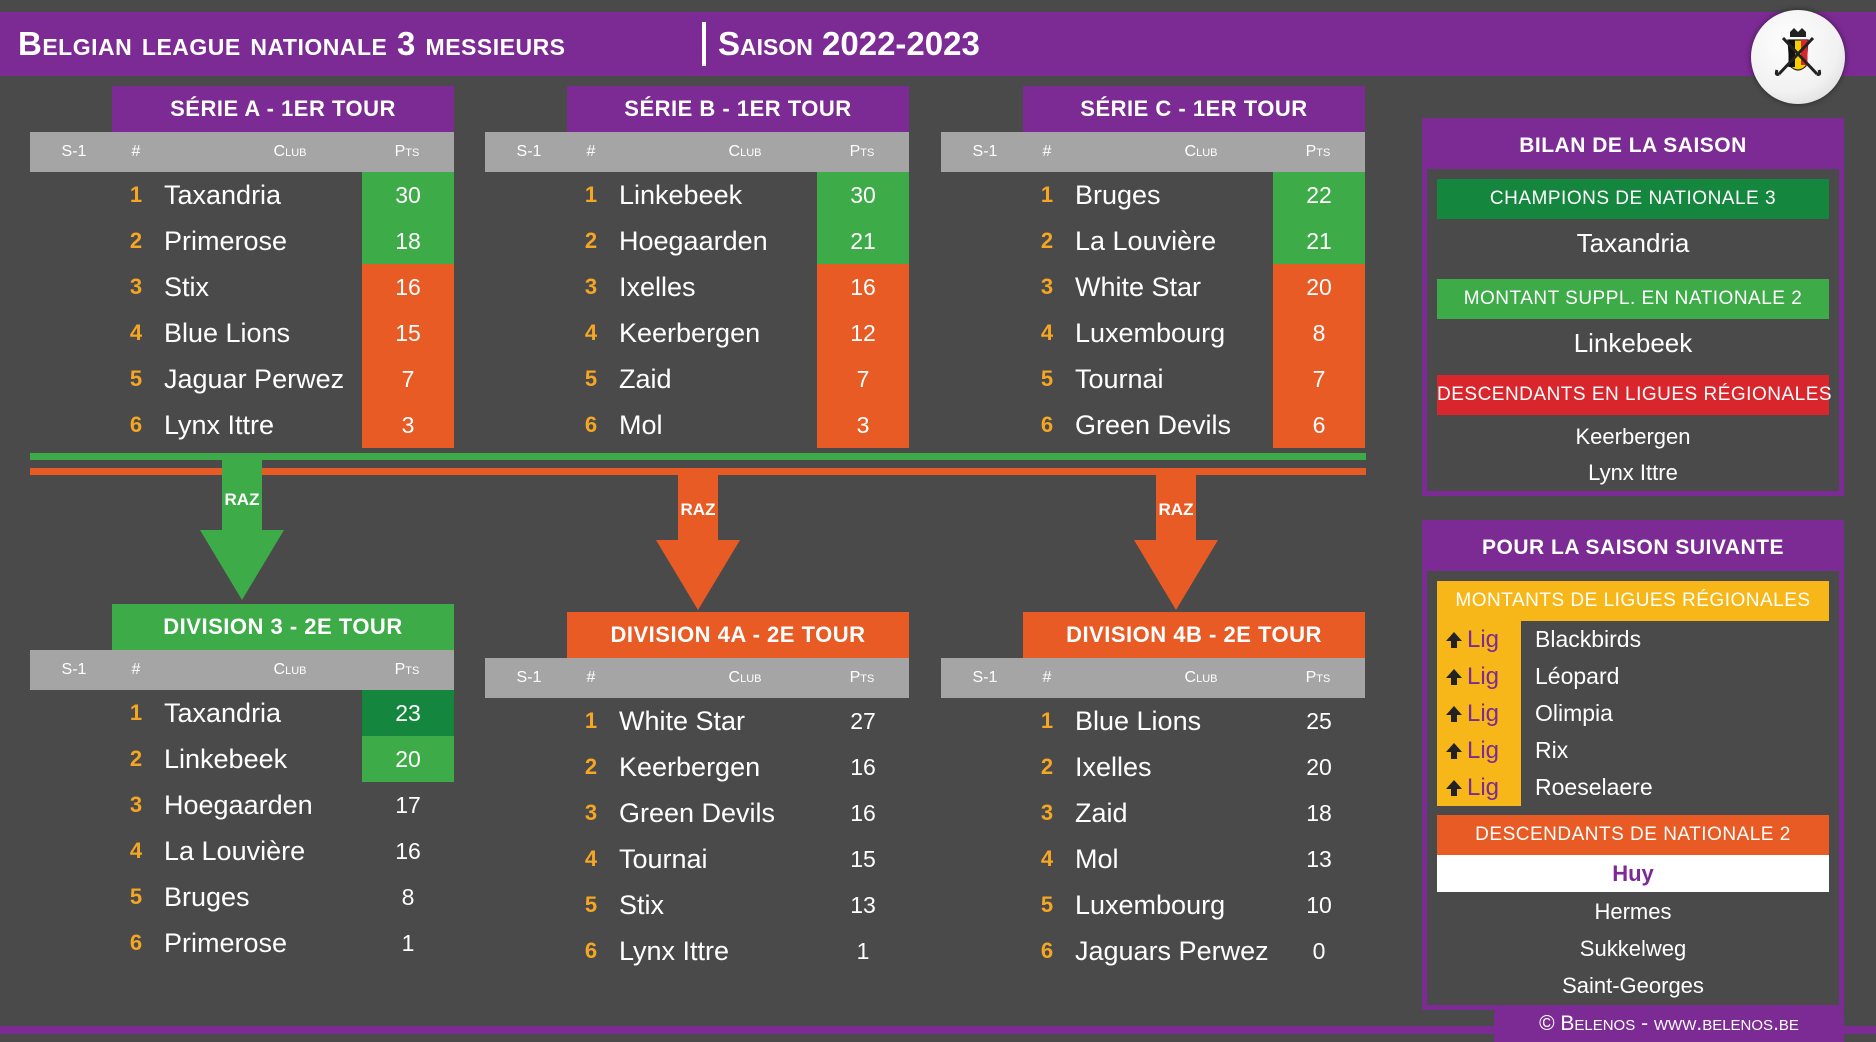 Image resolution: width=1876 pixels, height=1042 pixels. Describe the element at coordinates (1176, 542) in the screenshot. I see `raz-arrow-orange-icon` at that location.